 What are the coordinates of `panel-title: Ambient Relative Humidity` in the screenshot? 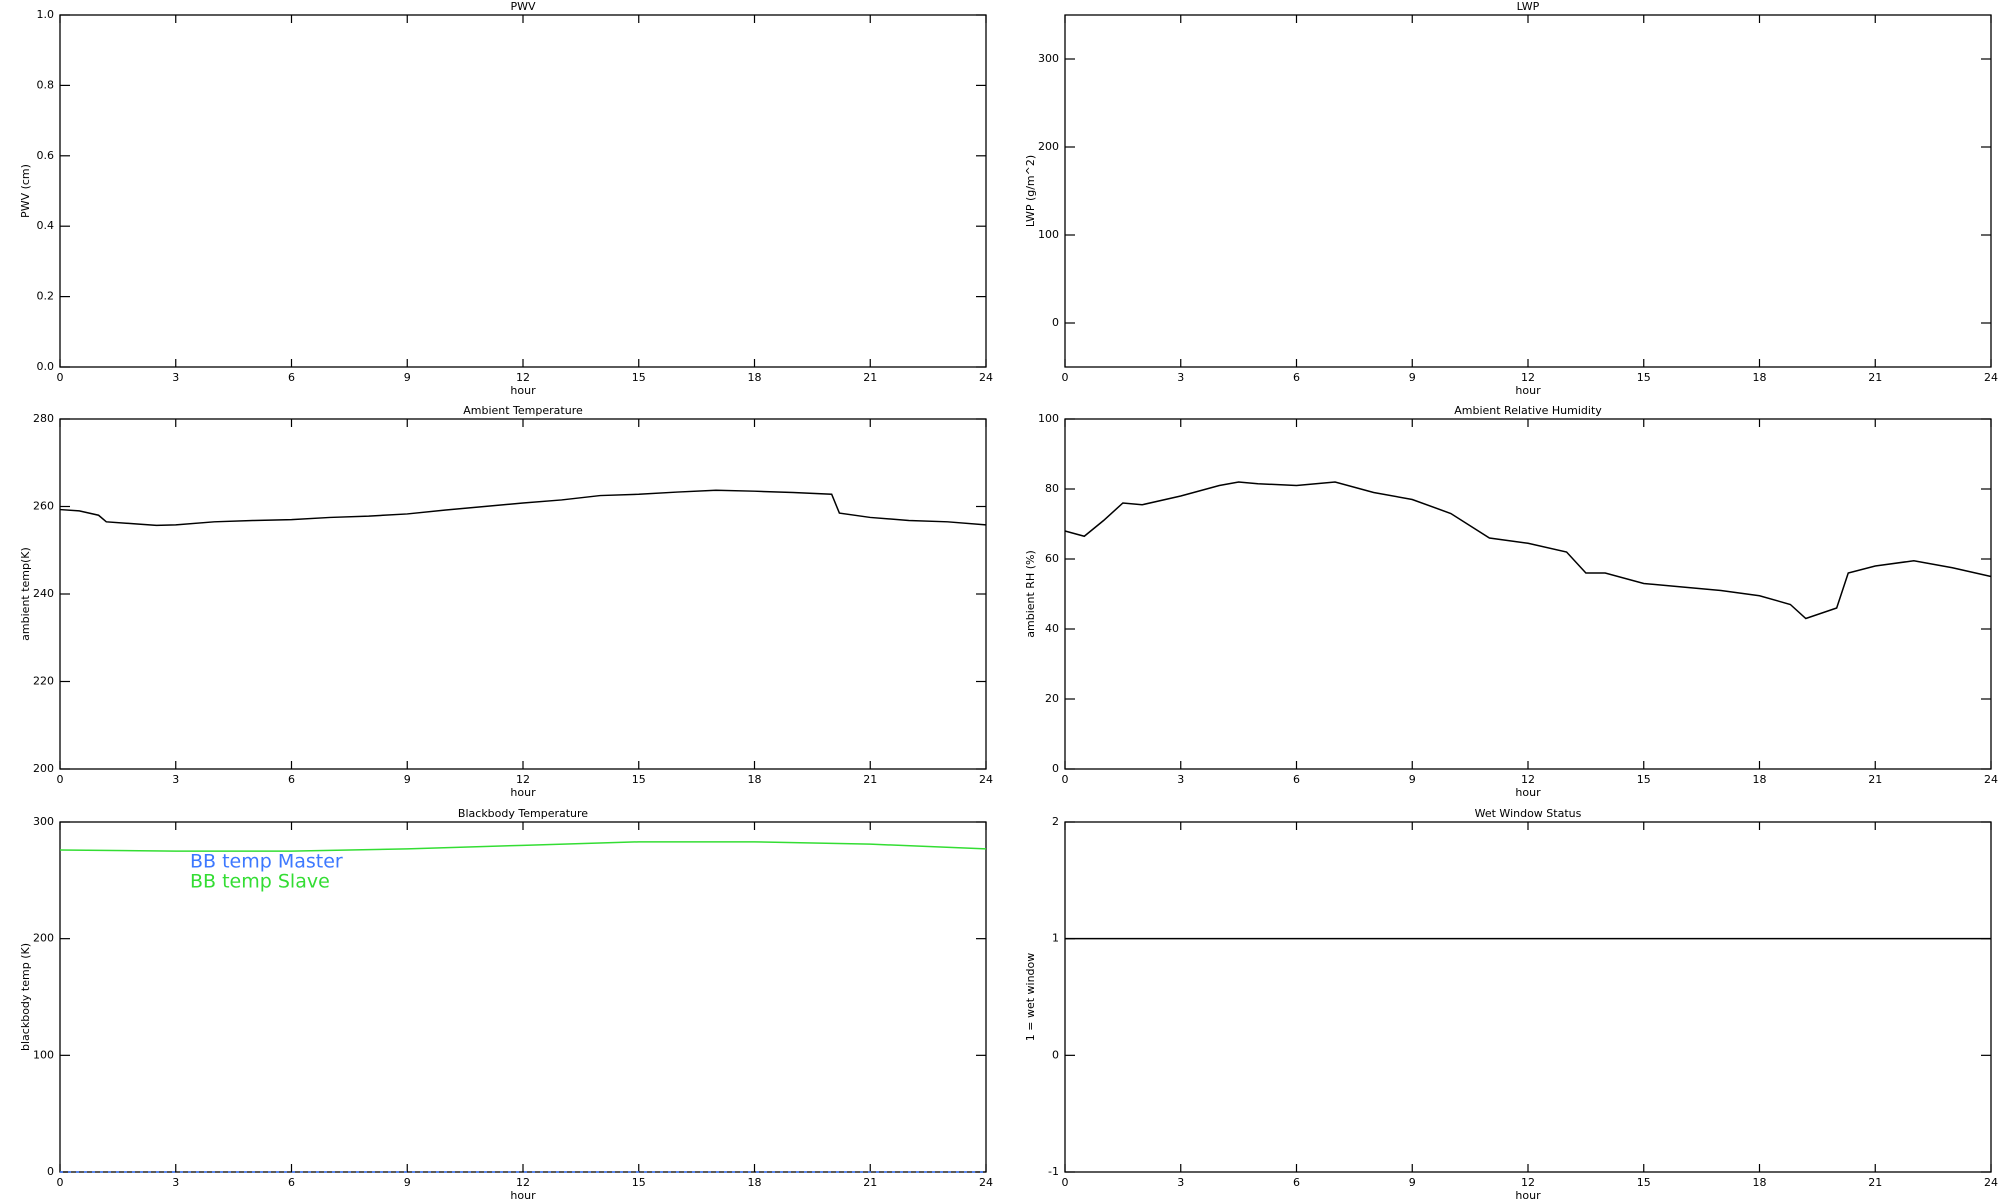 It's located at (1528, 410).